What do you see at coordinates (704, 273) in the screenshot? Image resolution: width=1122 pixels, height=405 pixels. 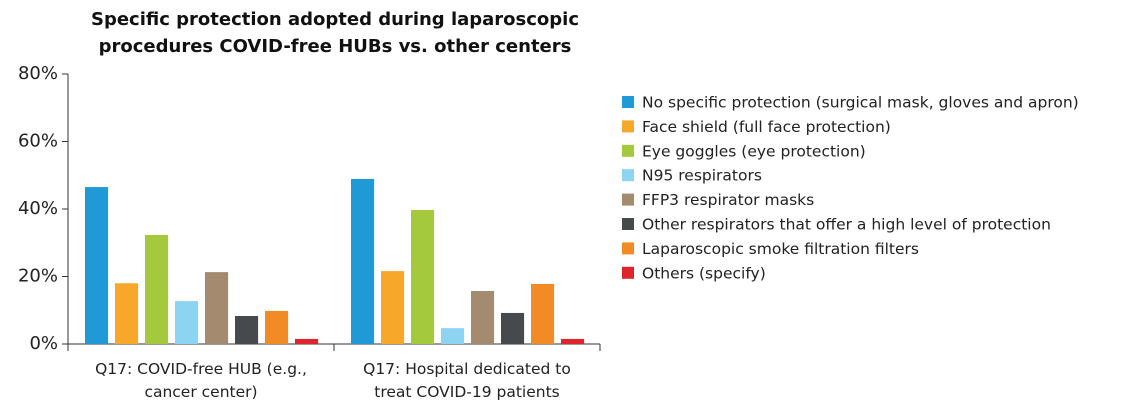 I see `legend-label: Others (specify)` at bounding box center [704, 273].